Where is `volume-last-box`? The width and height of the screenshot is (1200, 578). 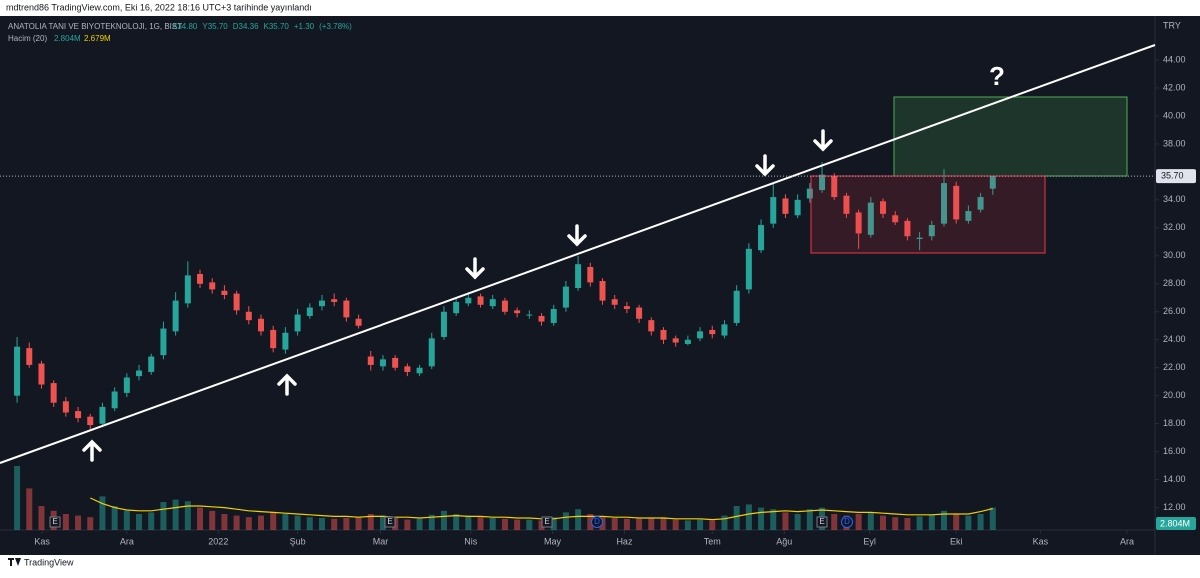 volume-last-box is located at coordinates (1176, 523).